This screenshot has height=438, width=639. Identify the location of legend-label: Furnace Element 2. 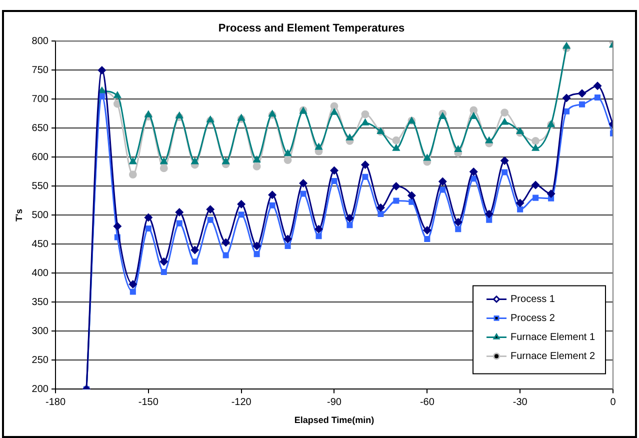
(553, 356).